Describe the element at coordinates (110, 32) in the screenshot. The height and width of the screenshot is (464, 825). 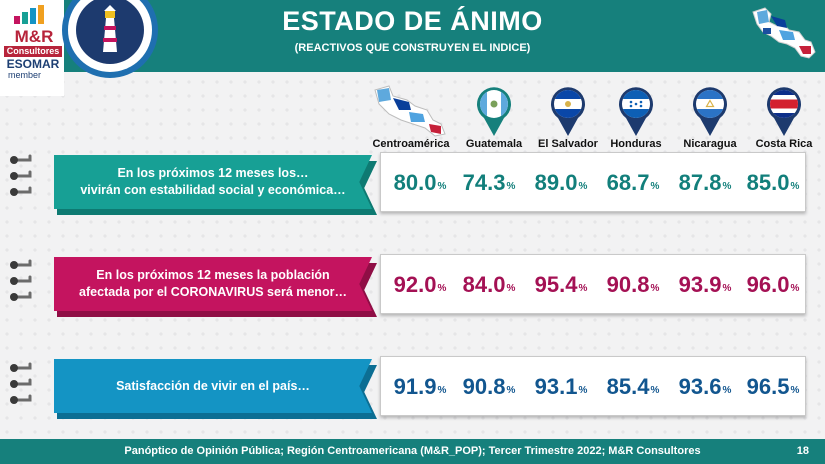
I see `lighthouse-icon` at that location.